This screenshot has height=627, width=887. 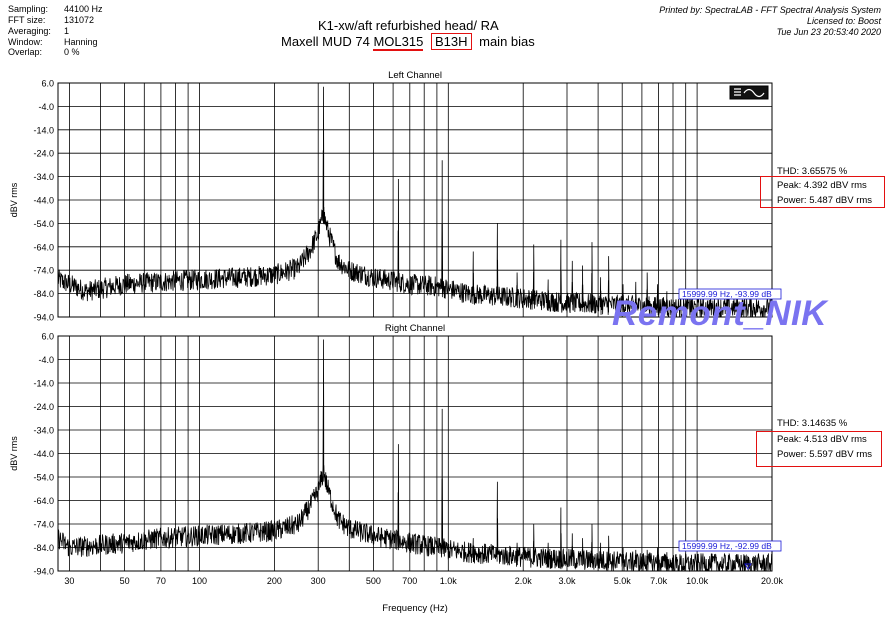 I want to click on info-label: FFT size:, so click(x=27, y=20).